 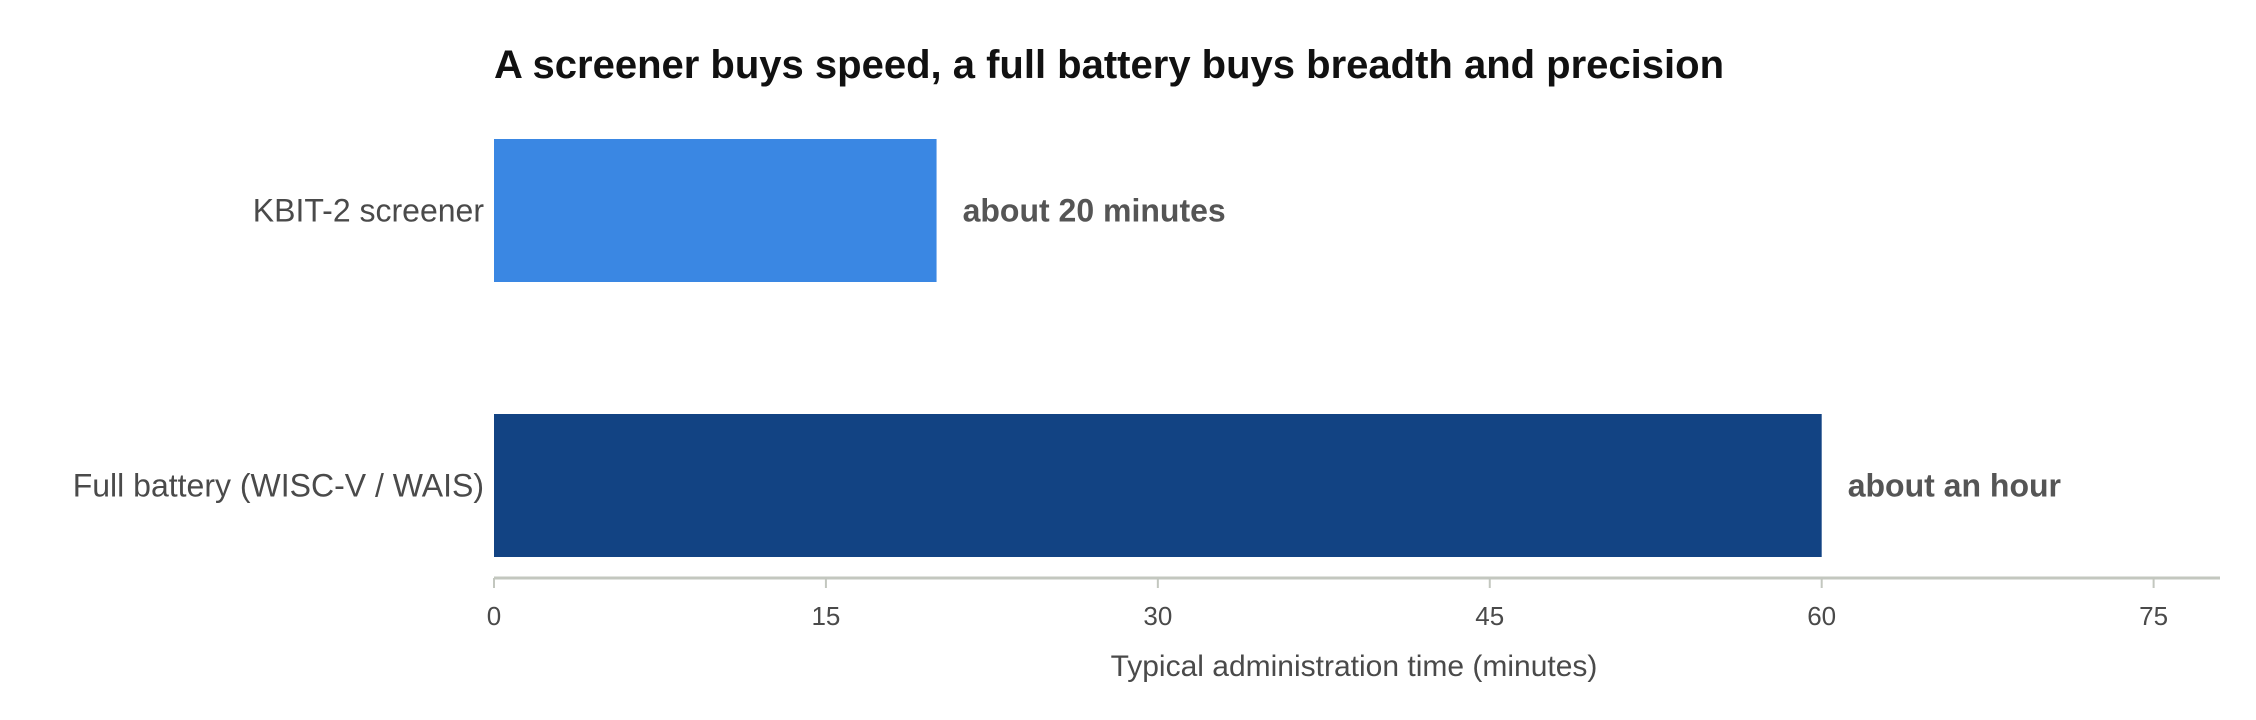 What do you see at coordinates (1353, 603) in the screenshot?
I see `x-axis: 0 15 30 45 60 75` at bounding box center [1353, 603].